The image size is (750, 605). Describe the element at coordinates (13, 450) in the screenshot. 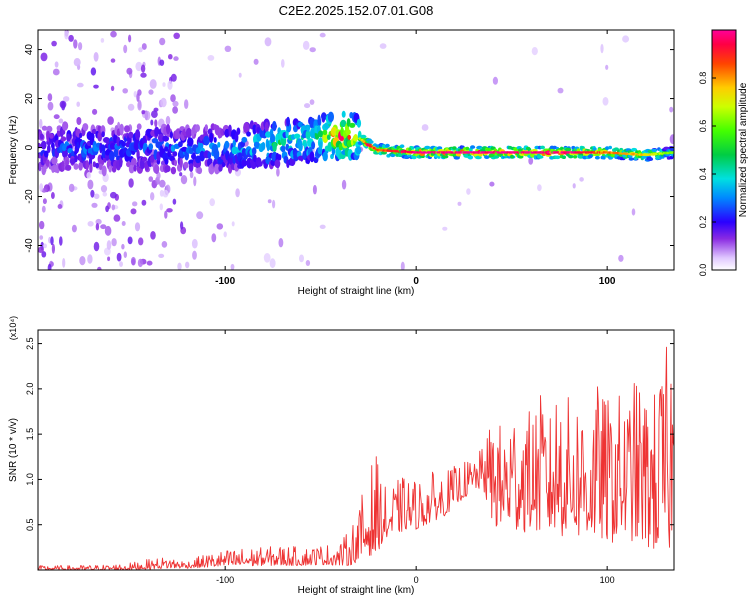

I see `snr-y-label: SNR (10 * v/v)` at that location.